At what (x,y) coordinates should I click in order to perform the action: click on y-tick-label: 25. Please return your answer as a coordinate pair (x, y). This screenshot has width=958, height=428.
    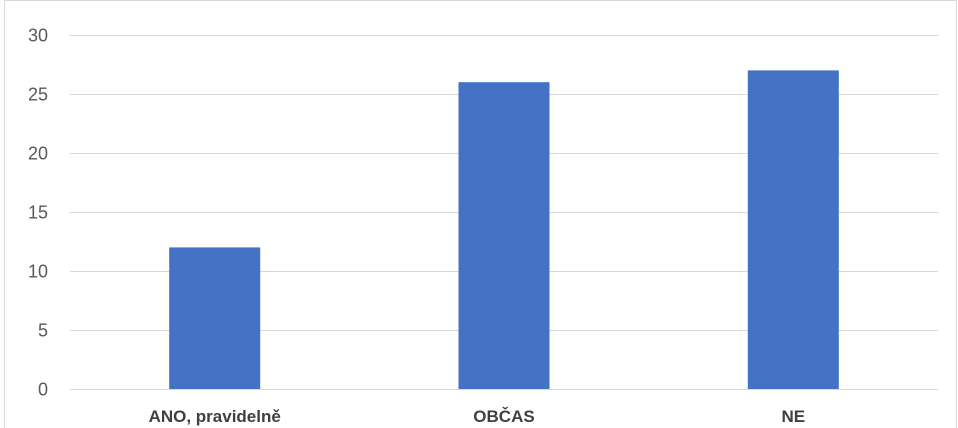
    Looking at the image, I should click on (38, 95).